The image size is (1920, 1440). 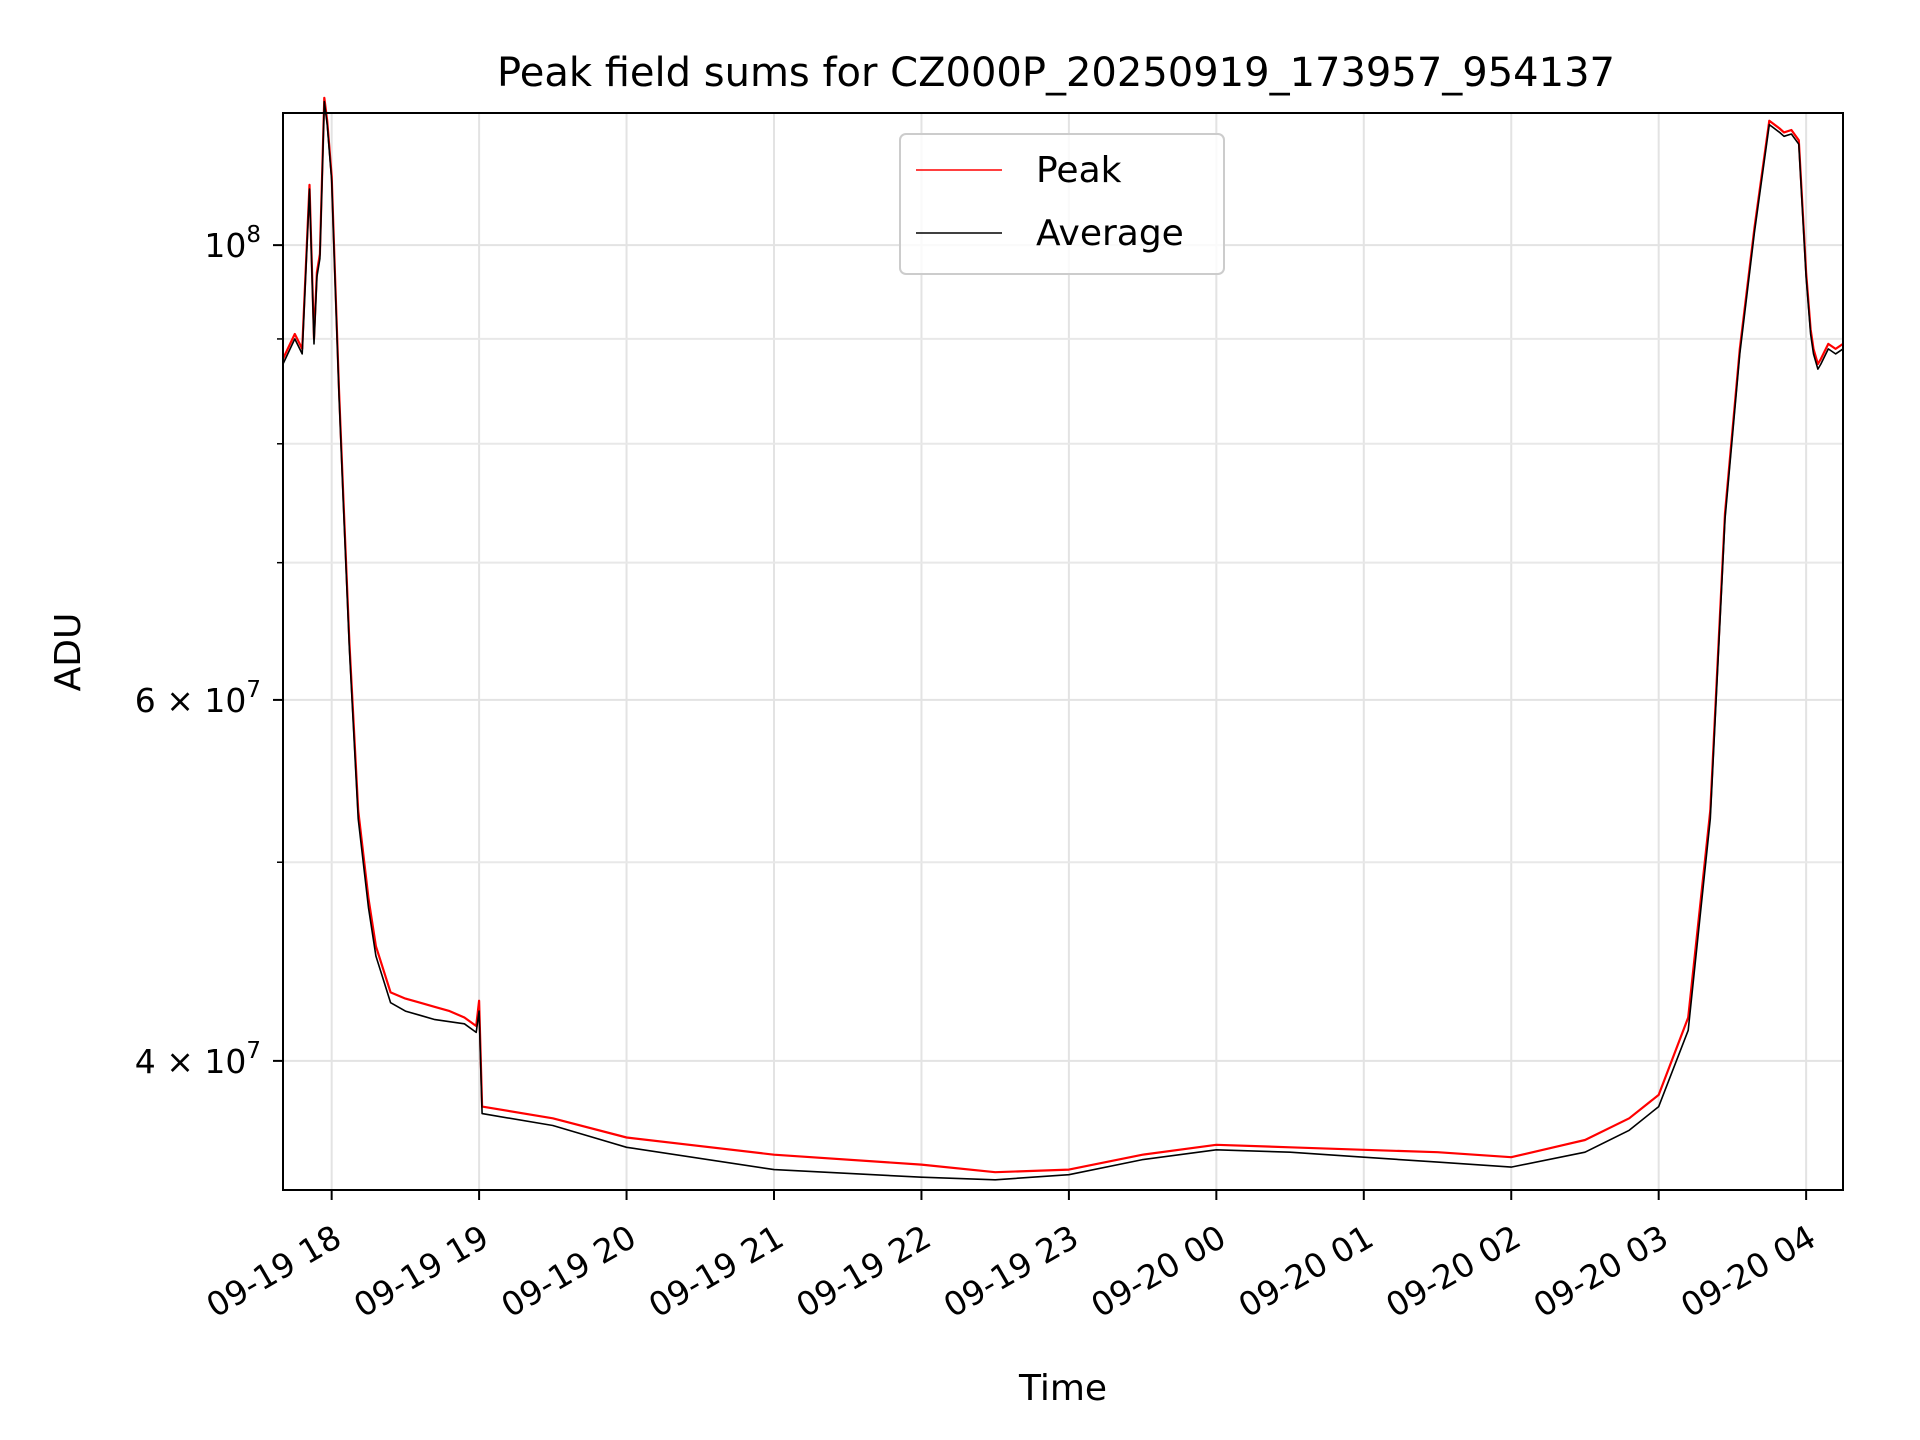 I want to click on legend: Peak Average, so click(x=1062, y=204).